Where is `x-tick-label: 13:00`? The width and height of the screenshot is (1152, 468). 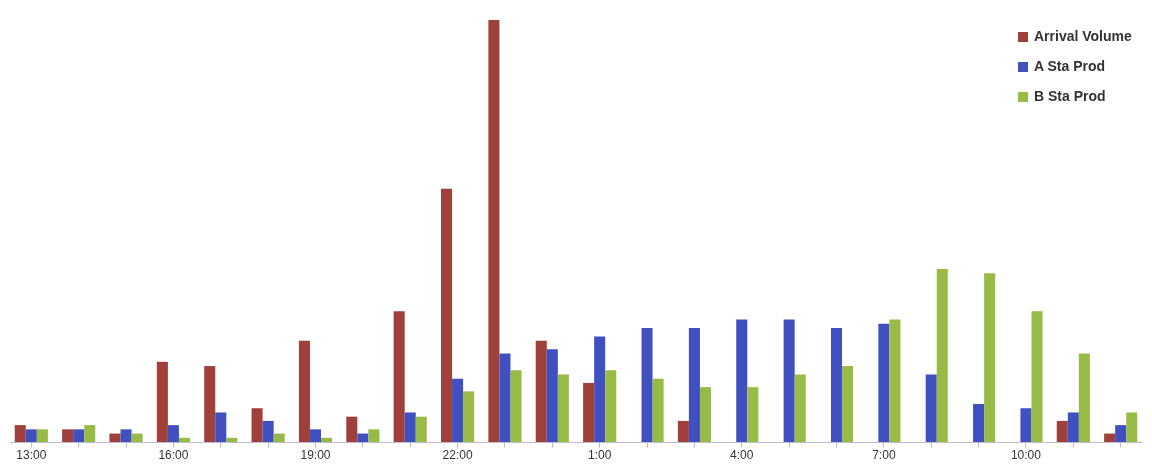 x-tick-label: 13:00 is located at coordinates (31, 454).